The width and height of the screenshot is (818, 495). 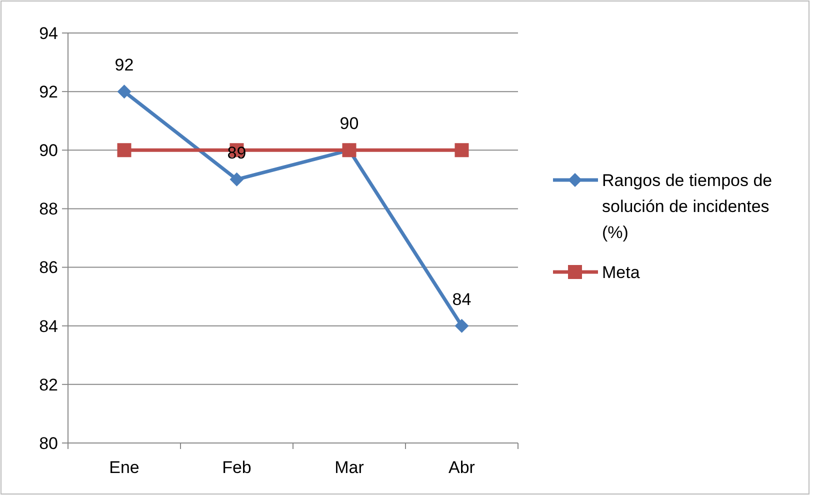 I want to click on y-tick-label: 90, so click(x=48, y=150).